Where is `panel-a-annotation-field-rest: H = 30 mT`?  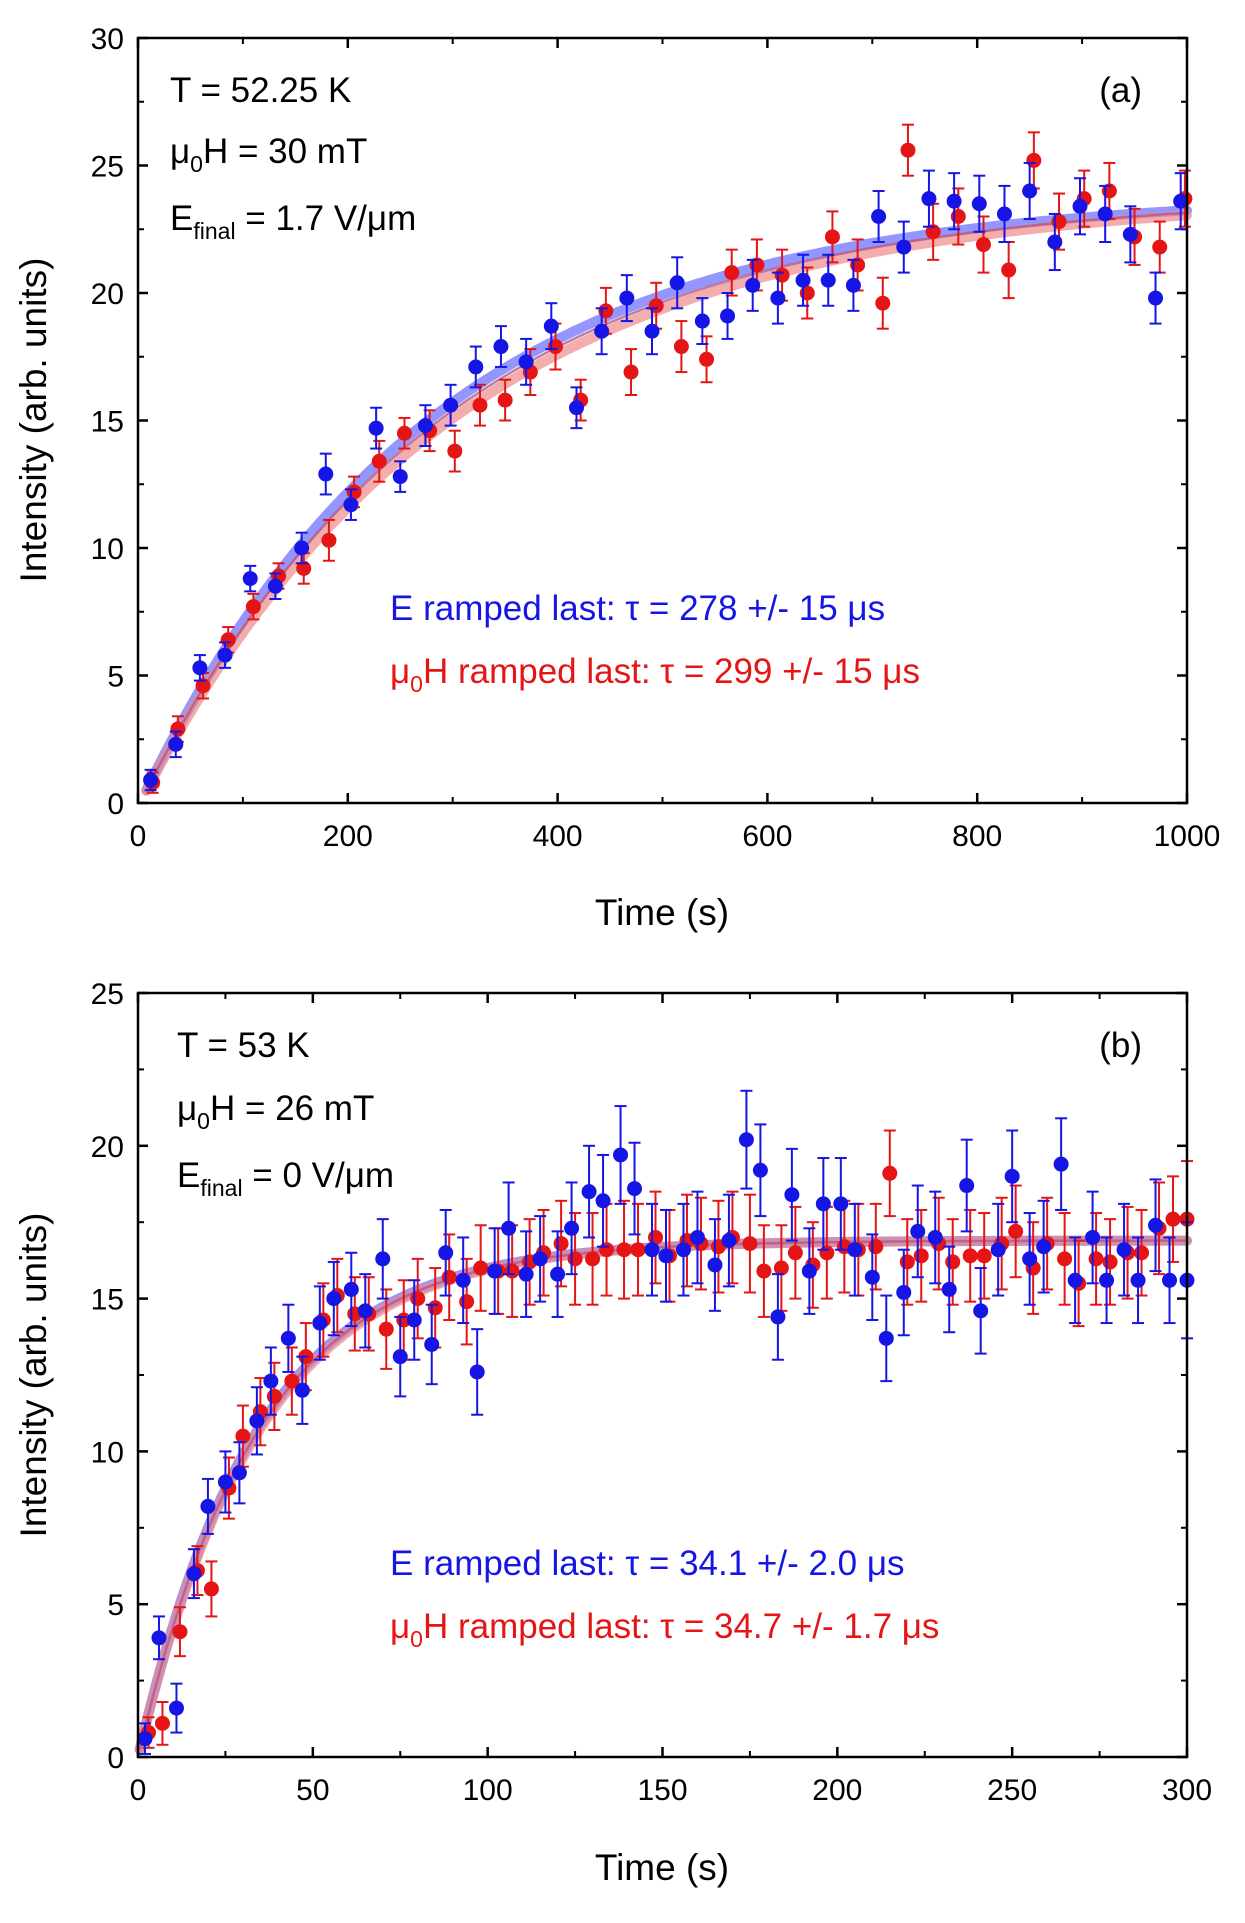
panel-a-annotation-field-rest: H = 30 mT is located at coordinates (285, 151).